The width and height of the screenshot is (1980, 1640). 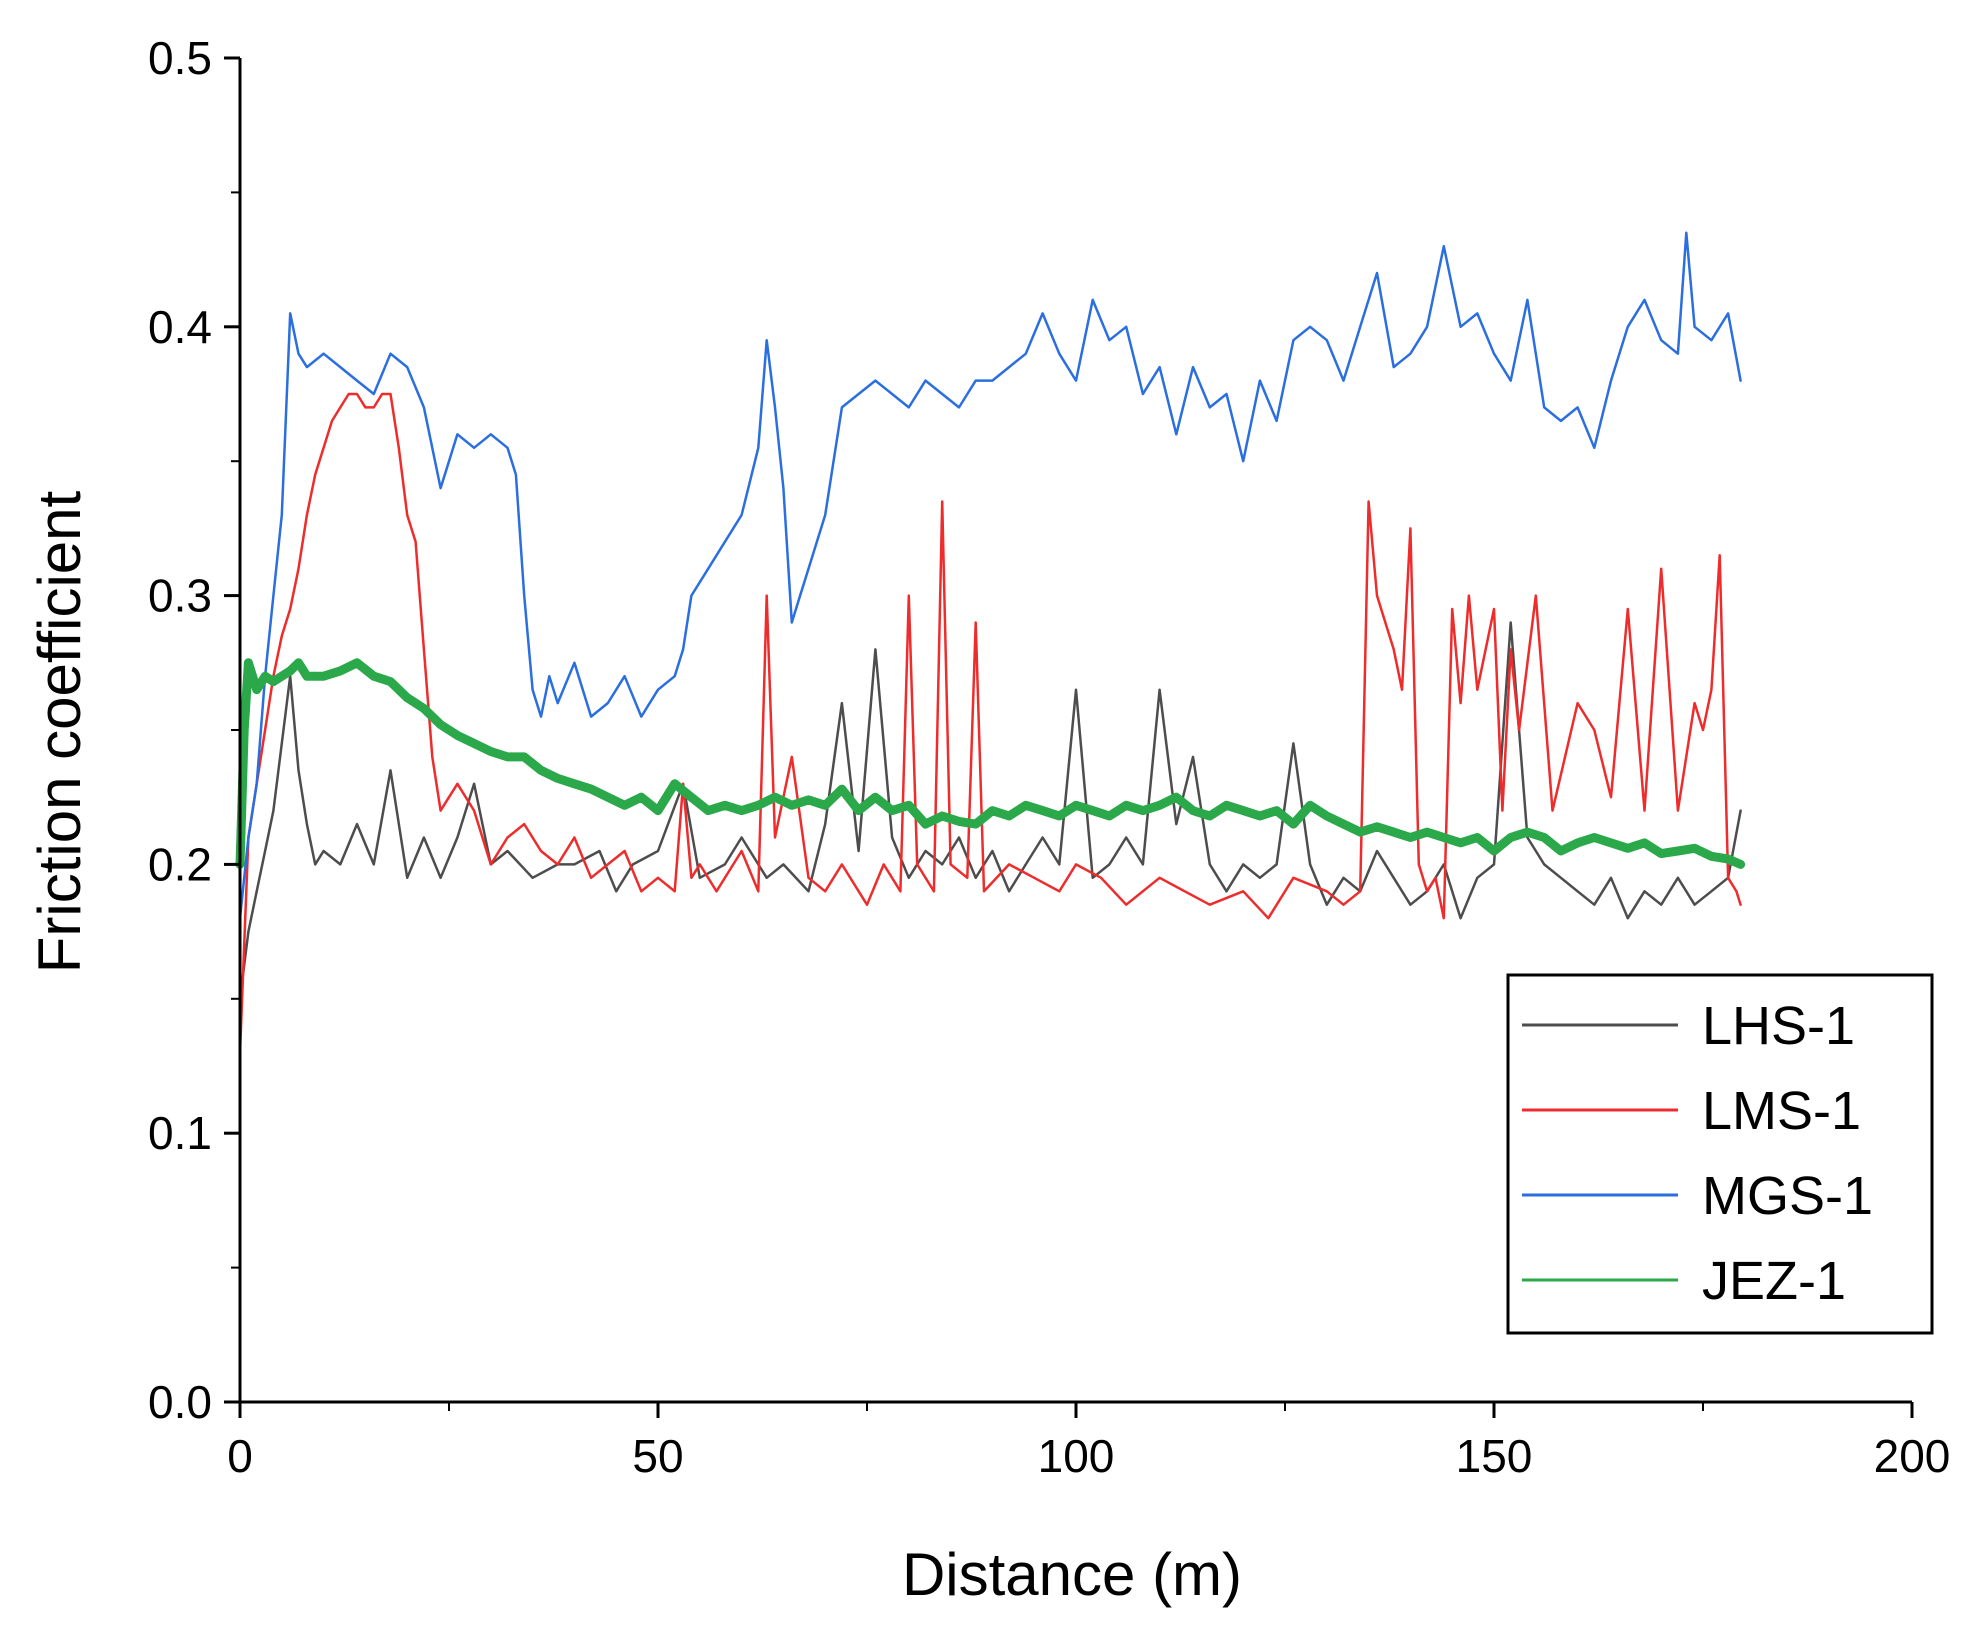 I want to click on legend: LHS-1 LMS-1 MGS-1 JEZ-1, so click(x=1720, y=1154).